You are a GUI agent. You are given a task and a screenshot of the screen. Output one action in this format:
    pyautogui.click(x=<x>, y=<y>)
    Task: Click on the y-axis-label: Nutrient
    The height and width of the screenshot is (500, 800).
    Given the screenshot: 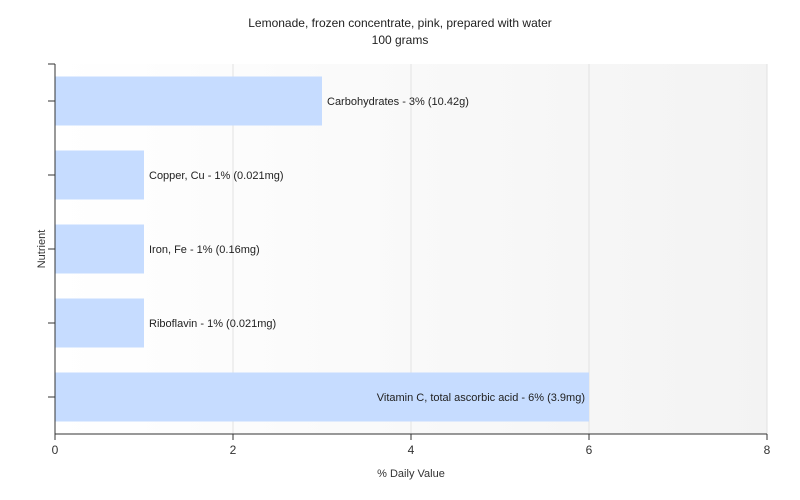 What is the action you would take?
    pyautogui.click(x=42, y=249)
    